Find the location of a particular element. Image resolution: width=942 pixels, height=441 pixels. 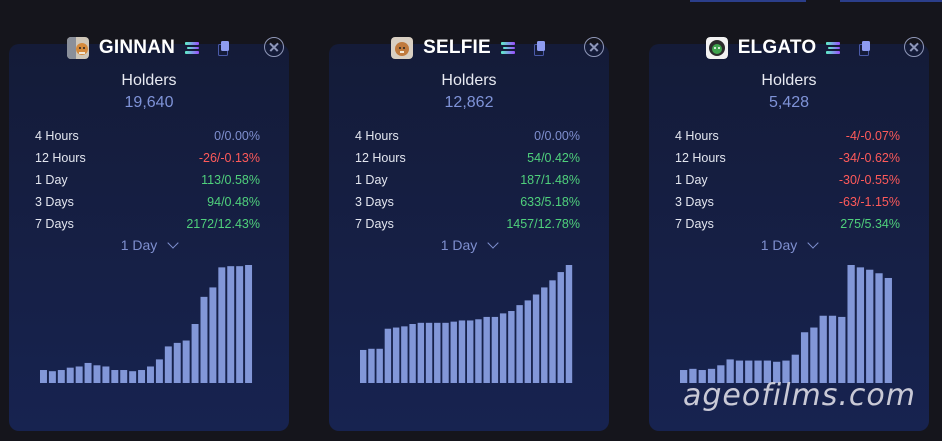

stat-value: -34/-0.62% is located at coordinates (869, 158).